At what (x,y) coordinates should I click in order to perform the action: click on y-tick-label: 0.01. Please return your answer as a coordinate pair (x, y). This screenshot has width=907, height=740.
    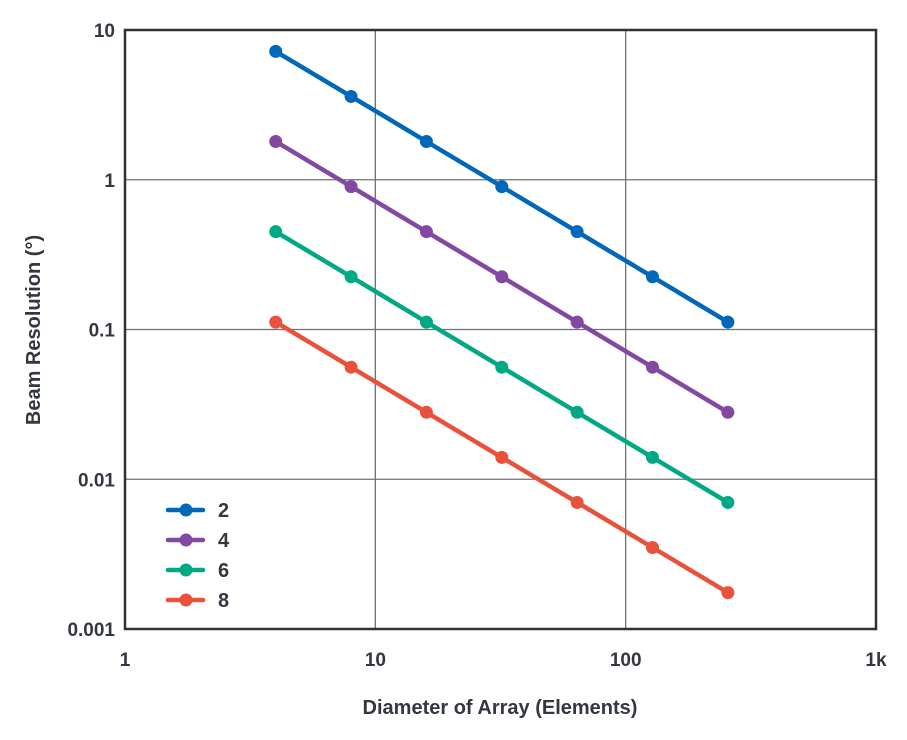
    Looking at the image, I should click on (96, 480).